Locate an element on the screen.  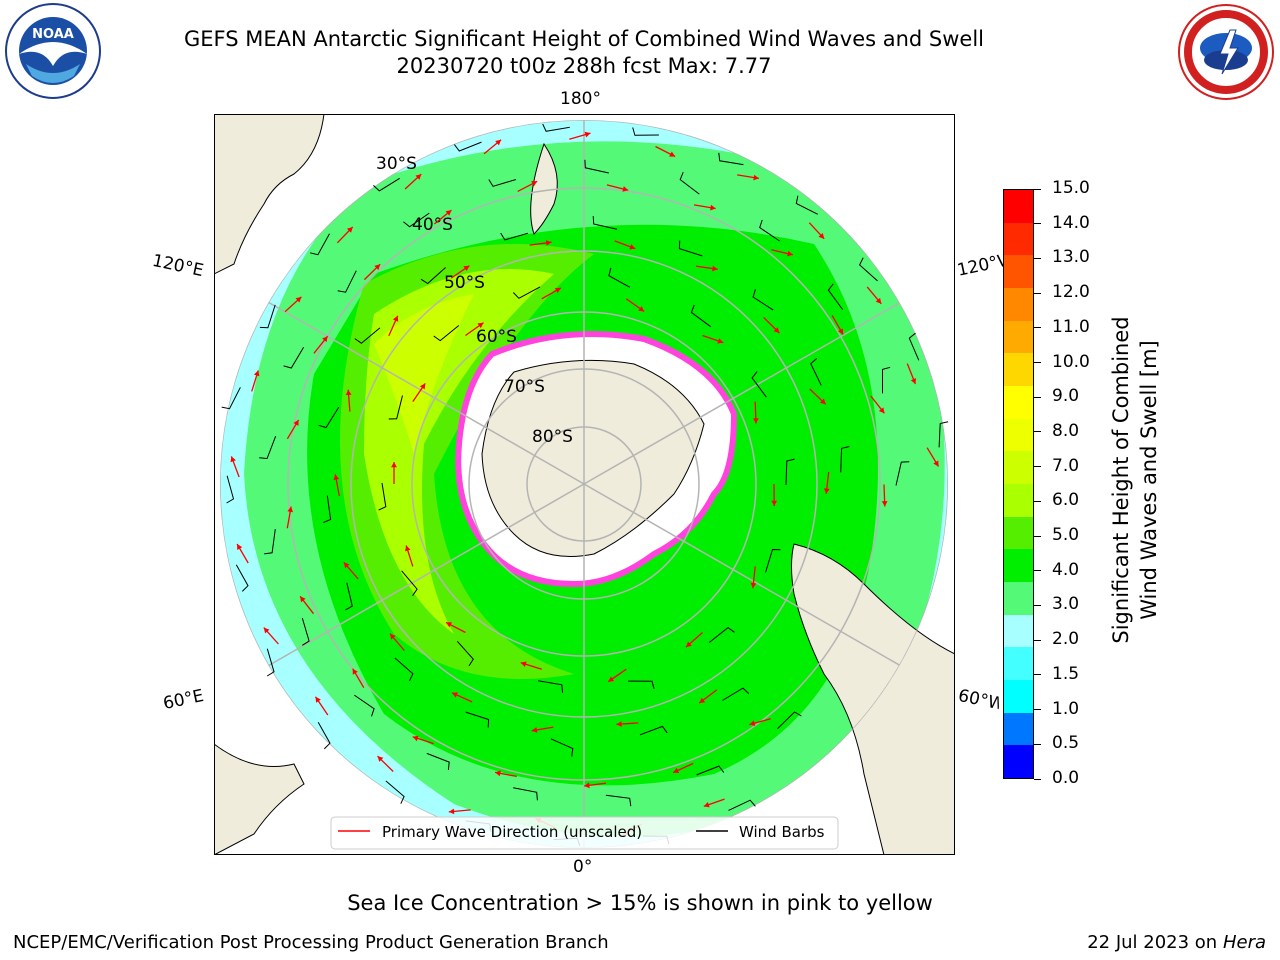
colorbar-tick-label: 9.0 is located at coordinates (1066, 396).